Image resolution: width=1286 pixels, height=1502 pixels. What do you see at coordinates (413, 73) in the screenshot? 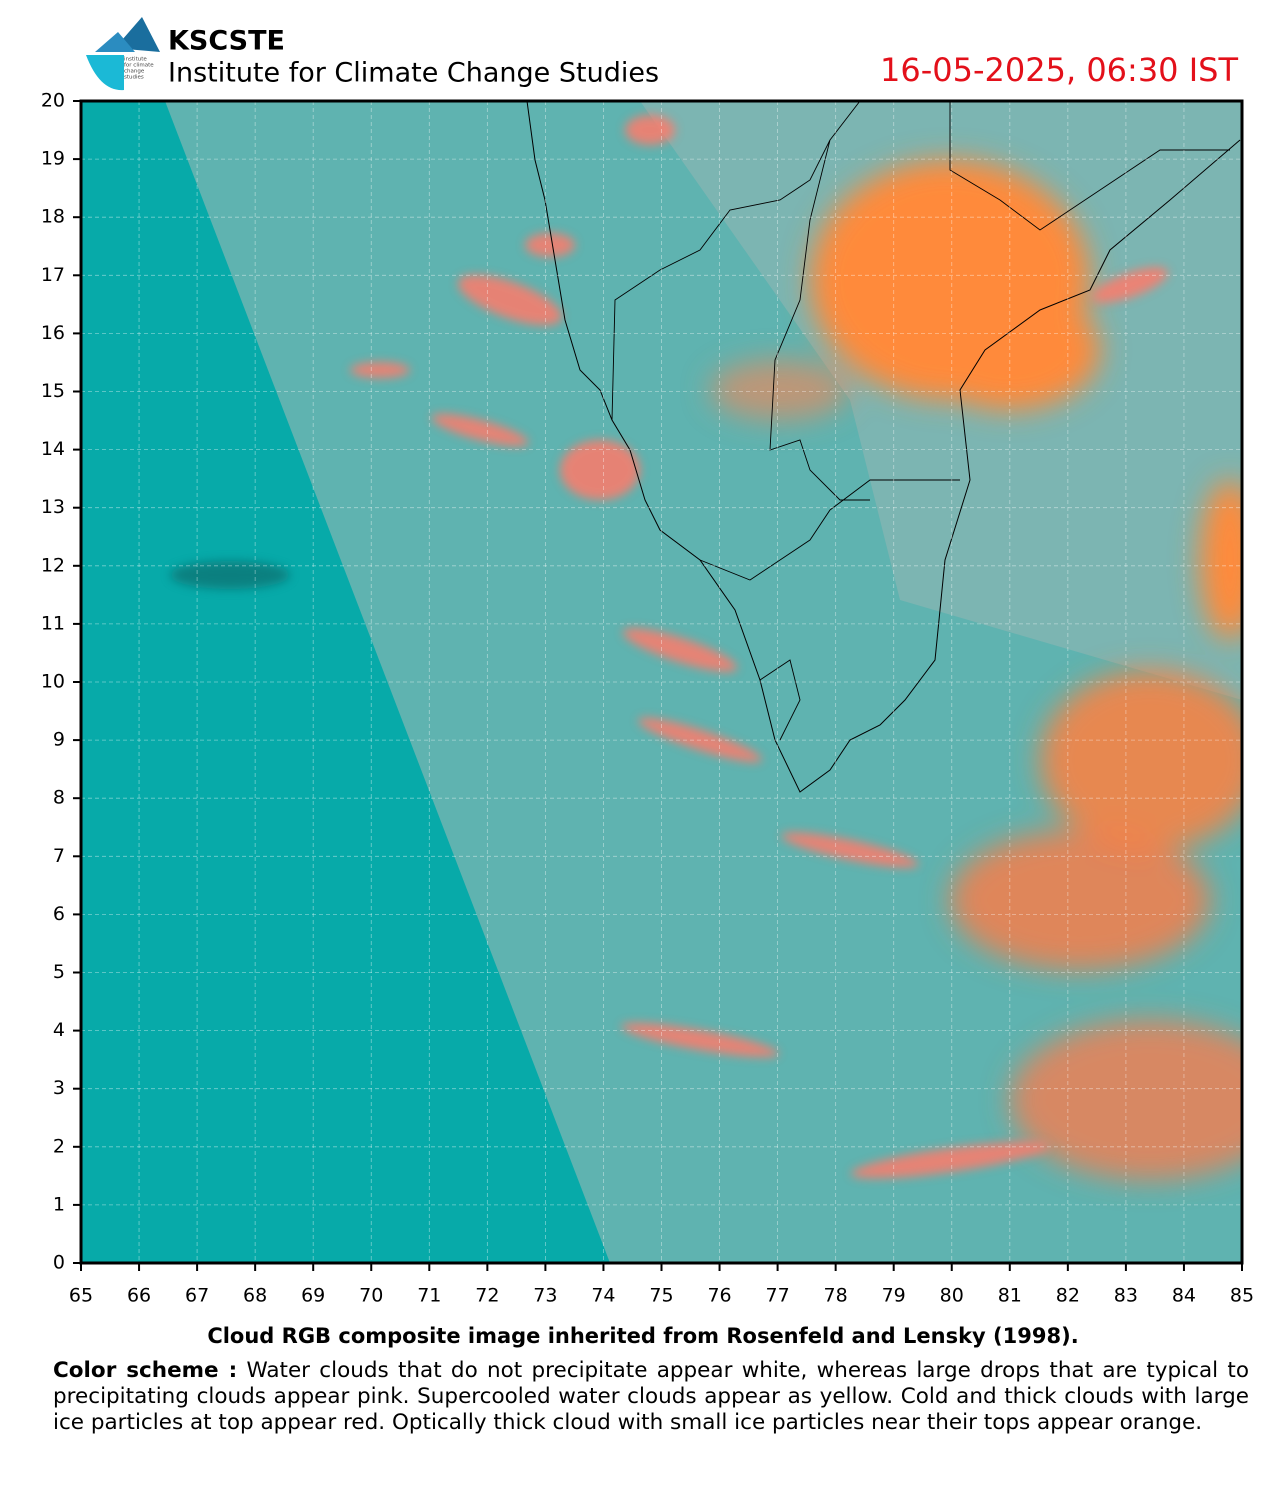
I see `institute-name: Institute for Climate Change Studies` at bounding box center [413, 73].